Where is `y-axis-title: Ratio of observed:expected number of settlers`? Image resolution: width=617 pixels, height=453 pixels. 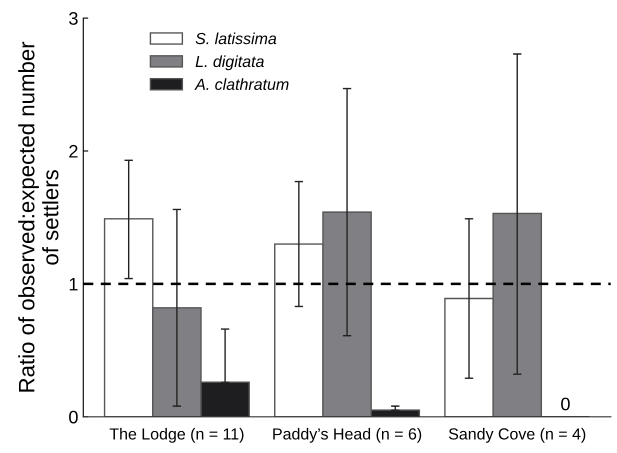 y-axis-title: Ratio of observed:expected number of settlers is located at coordinates (38, 217).